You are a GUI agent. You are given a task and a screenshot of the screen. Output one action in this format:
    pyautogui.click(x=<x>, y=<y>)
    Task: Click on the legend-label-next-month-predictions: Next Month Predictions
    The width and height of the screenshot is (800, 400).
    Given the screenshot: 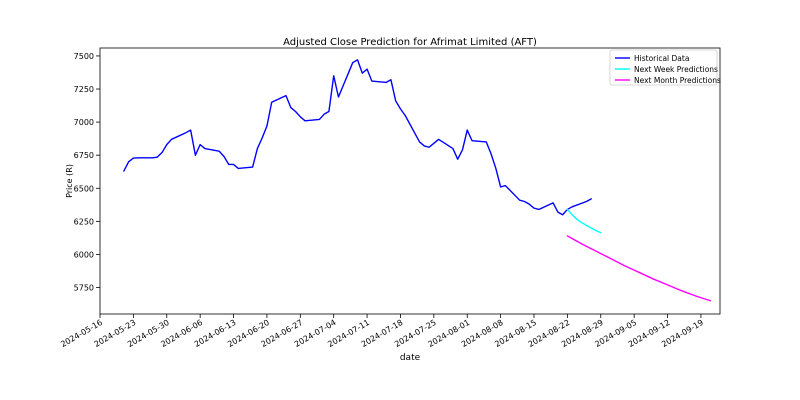 What is the action you would take?
    pyautogui.click(x=677, y=80)
    